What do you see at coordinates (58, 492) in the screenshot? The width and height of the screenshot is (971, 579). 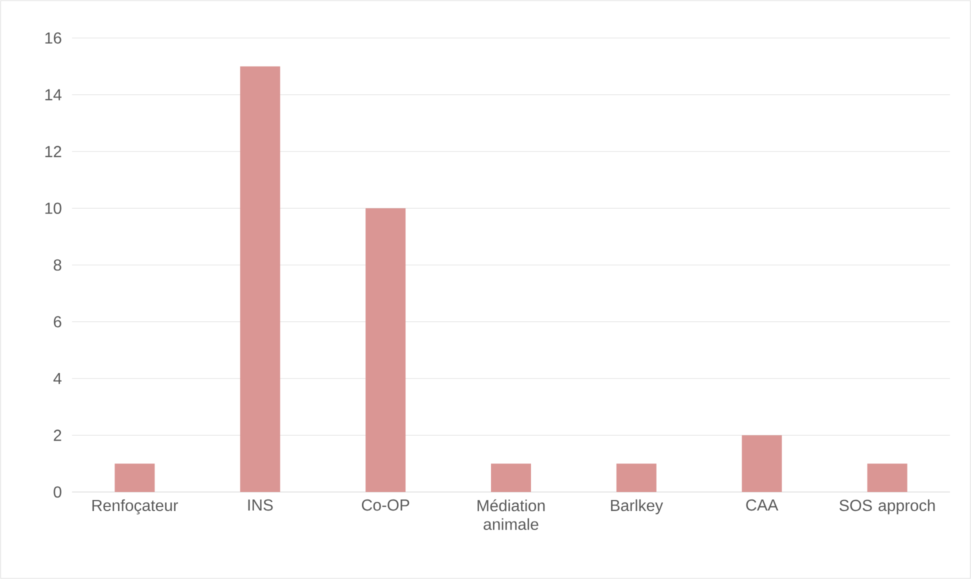 I see `y-tick-label: 0` at bounding box center [58, 492].